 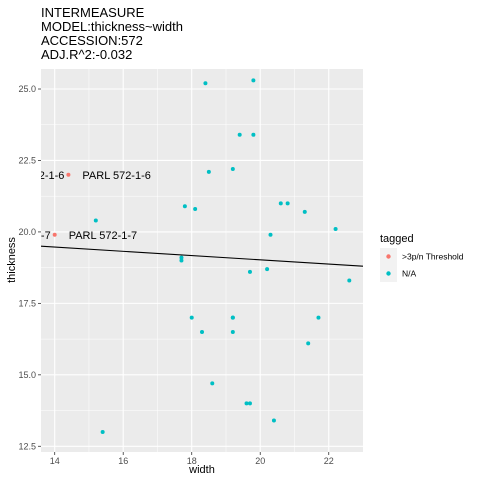 What do you see at coordinates (27, 232) in the screenshot?
I see `y-tick-label: 20.0` at bounding box center [27, 232].